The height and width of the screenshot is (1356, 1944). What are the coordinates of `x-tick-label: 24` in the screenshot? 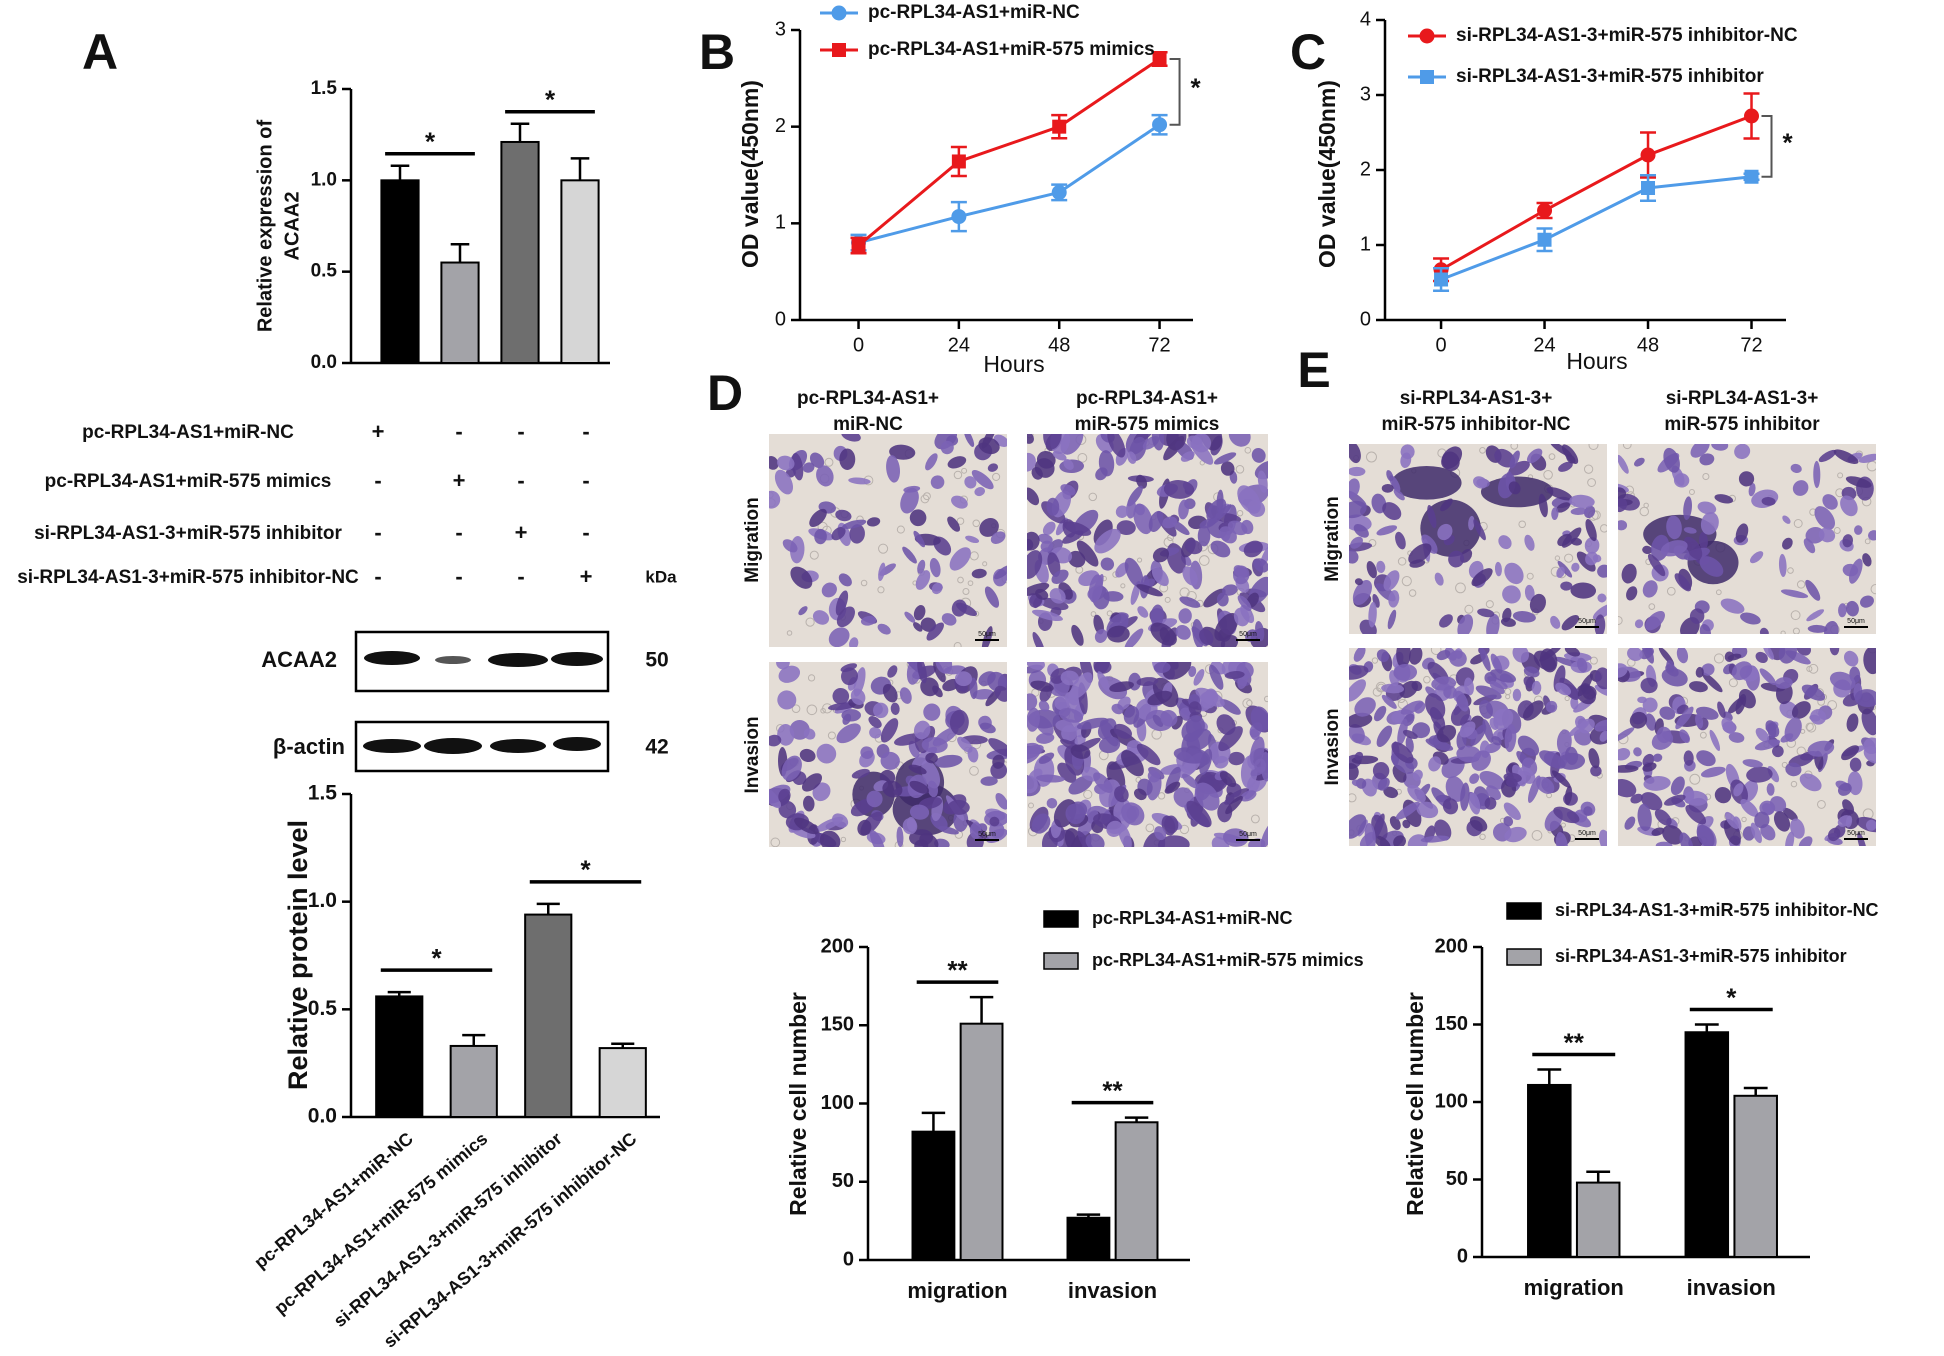 It's located at (1544, 345).